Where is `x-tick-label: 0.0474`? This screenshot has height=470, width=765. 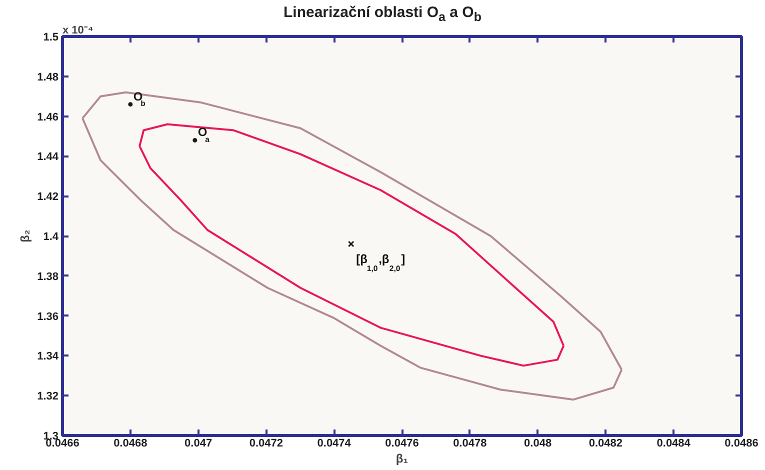
x-tick-label: 0.0474 is located at coordinates (334, 444).